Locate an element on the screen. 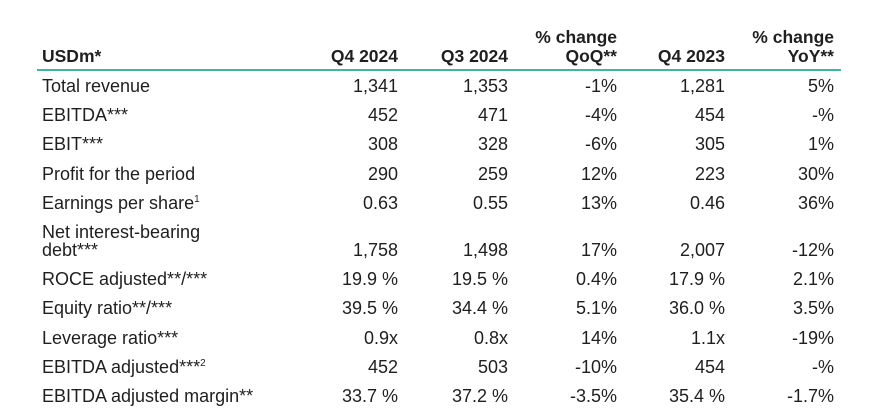 This screenshot has width=890, height=408. cell-value: 2.1% is located at coordinates (813, 279).